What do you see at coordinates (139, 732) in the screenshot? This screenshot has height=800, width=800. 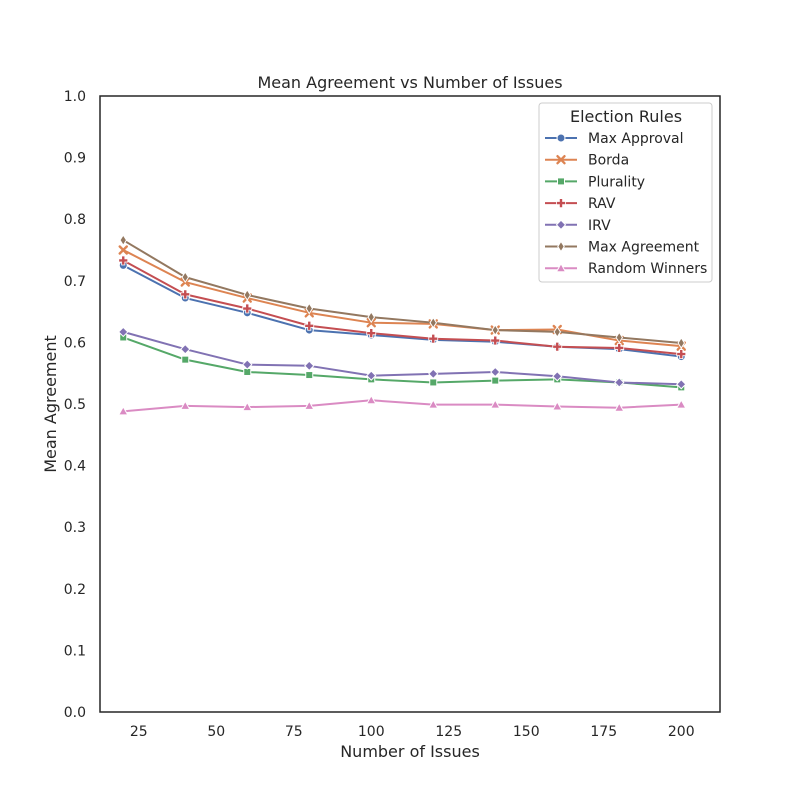 I see `x-tick-label: 25` at bounding box center [139, 732].